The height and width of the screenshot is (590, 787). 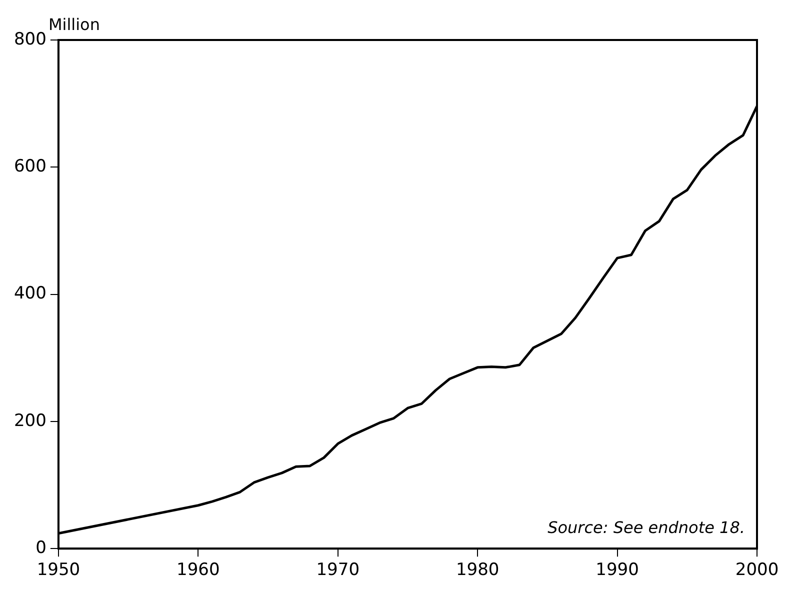 What do you see at coordinates (757, 570) in the screenshot?
I see `x-tick-label: 2000` at bounding box center [757, 570].